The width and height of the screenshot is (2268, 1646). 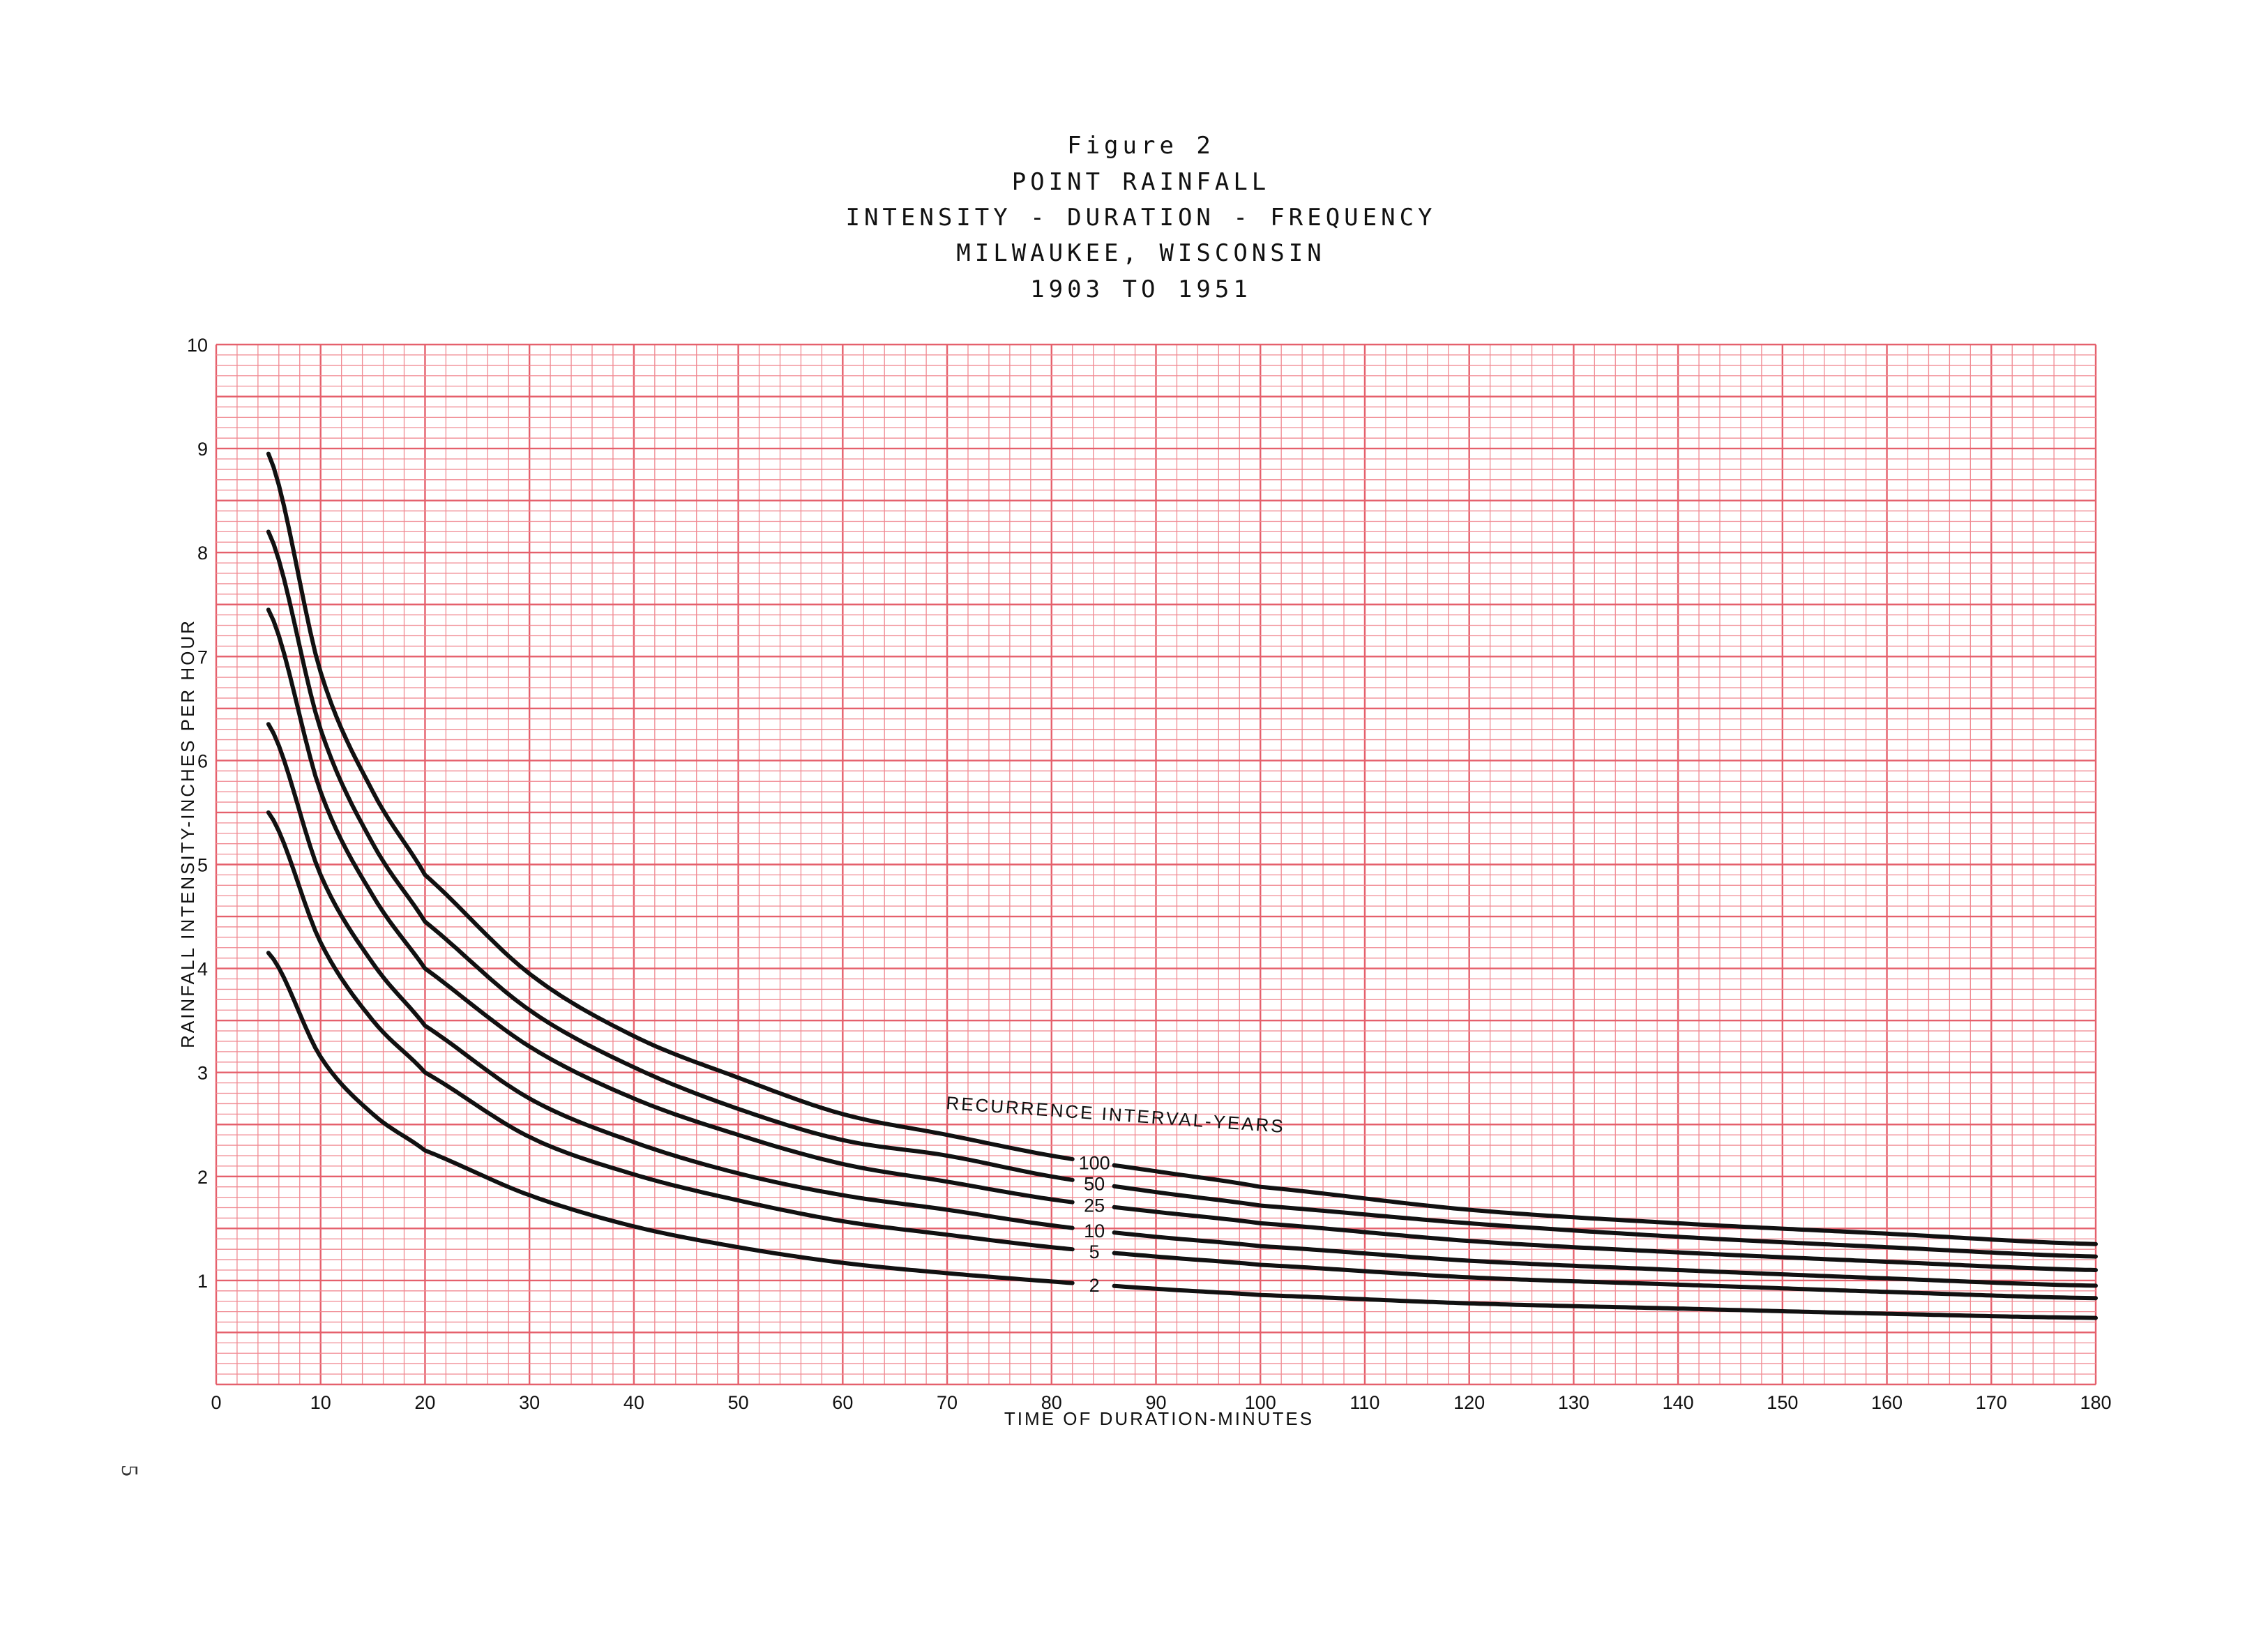 What do you see at coordinates (1094, 1206) in the screenshot?
I see `series-label-25: 25` at bounding box center [1094, 1206].